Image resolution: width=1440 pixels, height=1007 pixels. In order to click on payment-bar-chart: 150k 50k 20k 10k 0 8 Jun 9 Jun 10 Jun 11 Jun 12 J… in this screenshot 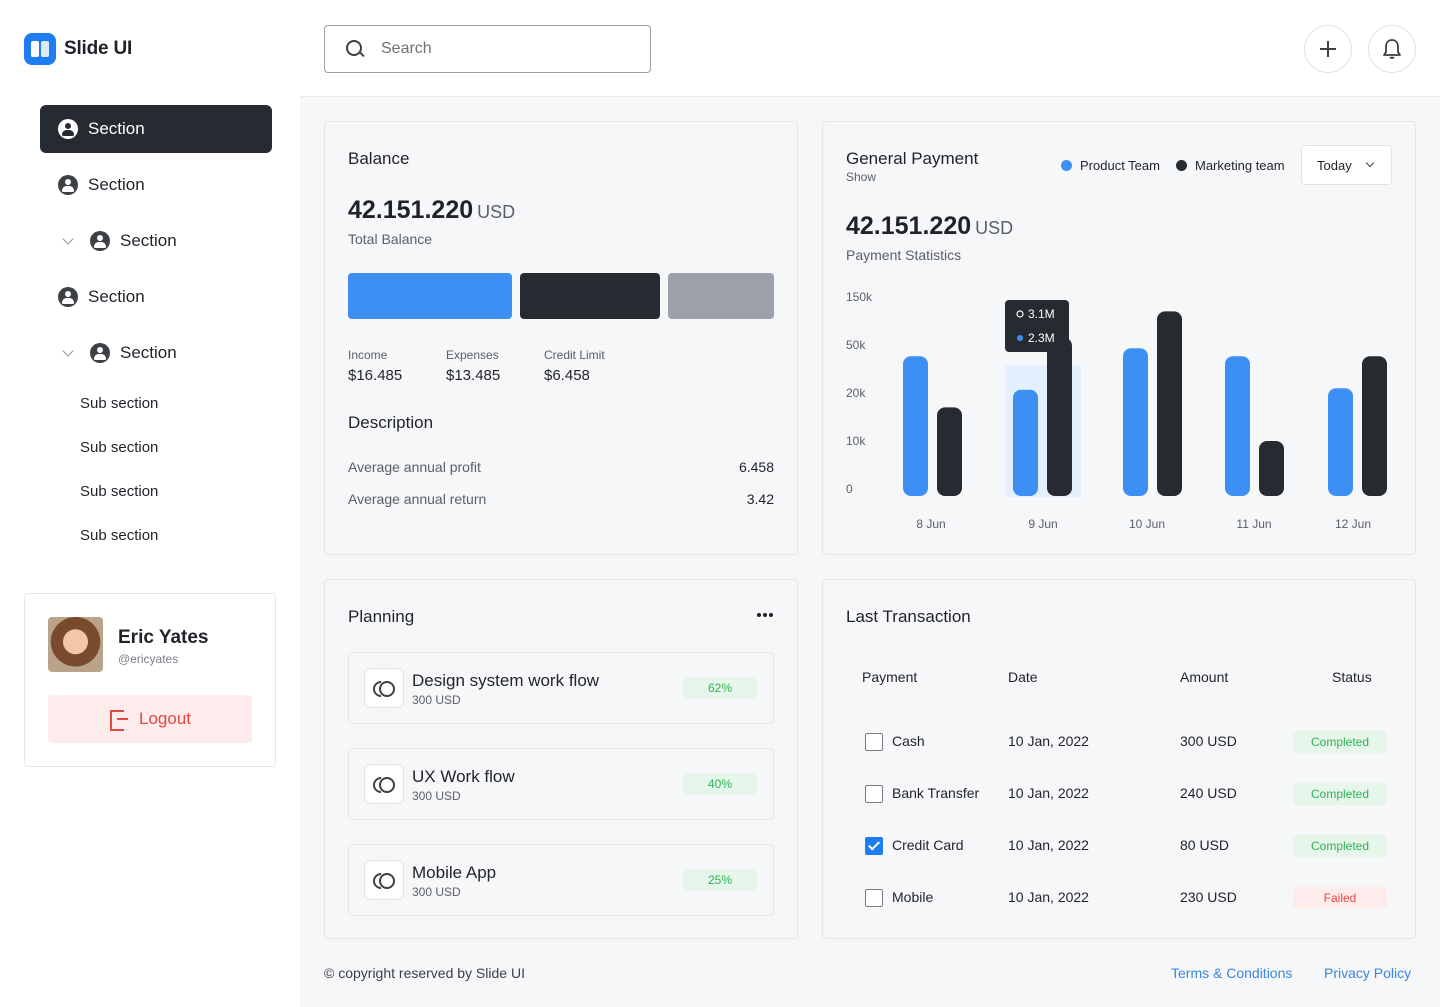, I will do `click(1116, 410)`.